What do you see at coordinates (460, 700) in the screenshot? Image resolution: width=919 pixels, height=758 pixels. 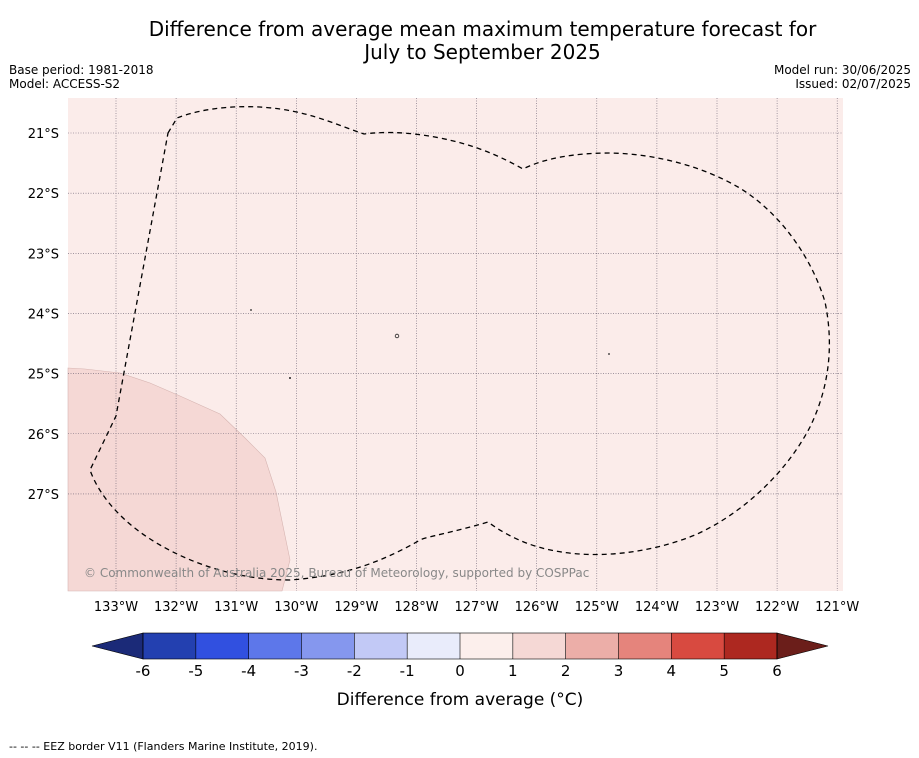 I see `colorbar-label: Difference from average (°C)` at bounding box center [460, 700].